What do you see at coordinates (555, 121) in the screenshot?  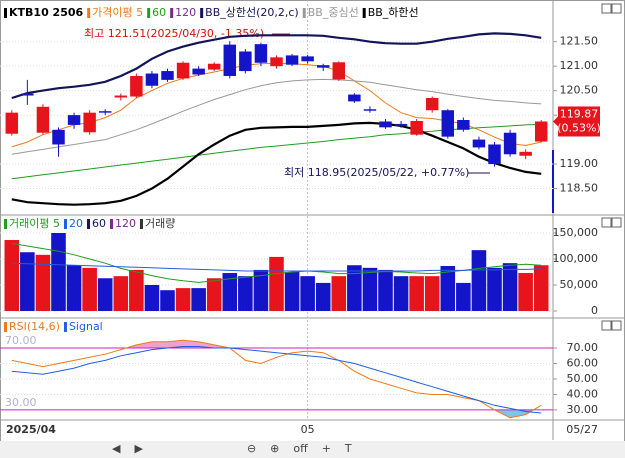 I see `price-pointer` at bounding box center [555, 121].